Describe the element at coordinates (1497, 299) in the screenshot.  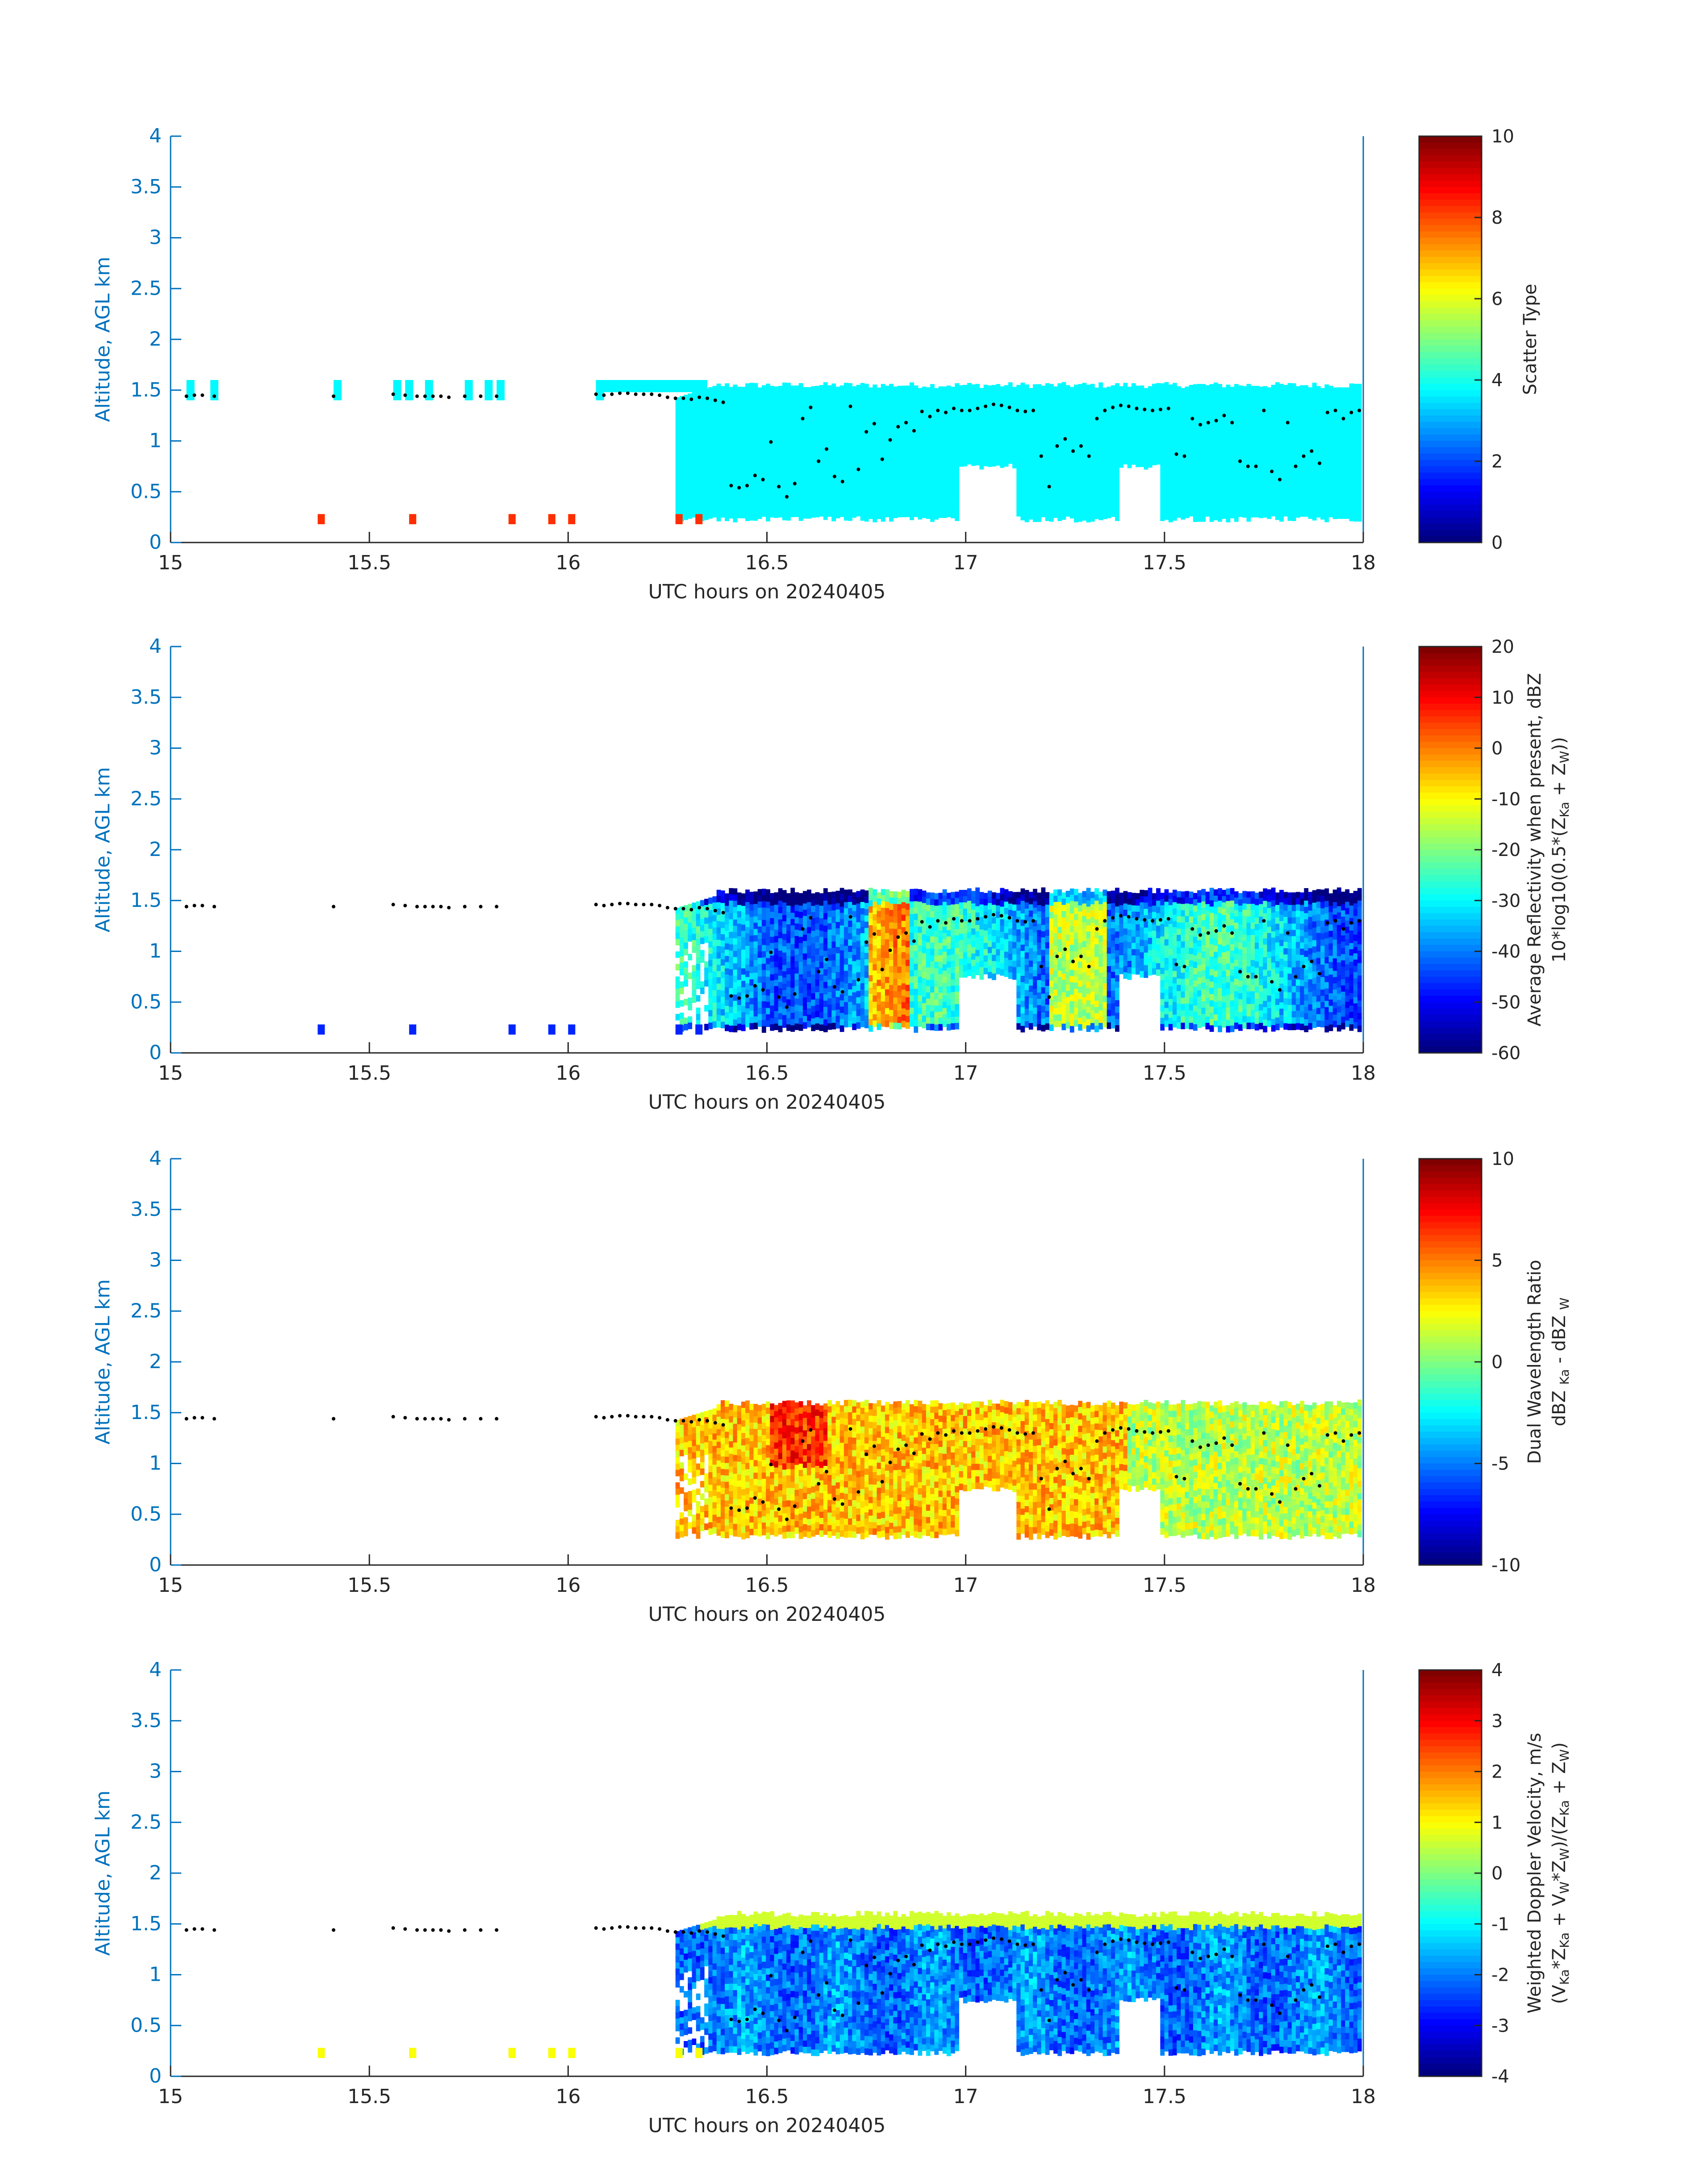
I see `colorbar-tick-label: 6` at that location.